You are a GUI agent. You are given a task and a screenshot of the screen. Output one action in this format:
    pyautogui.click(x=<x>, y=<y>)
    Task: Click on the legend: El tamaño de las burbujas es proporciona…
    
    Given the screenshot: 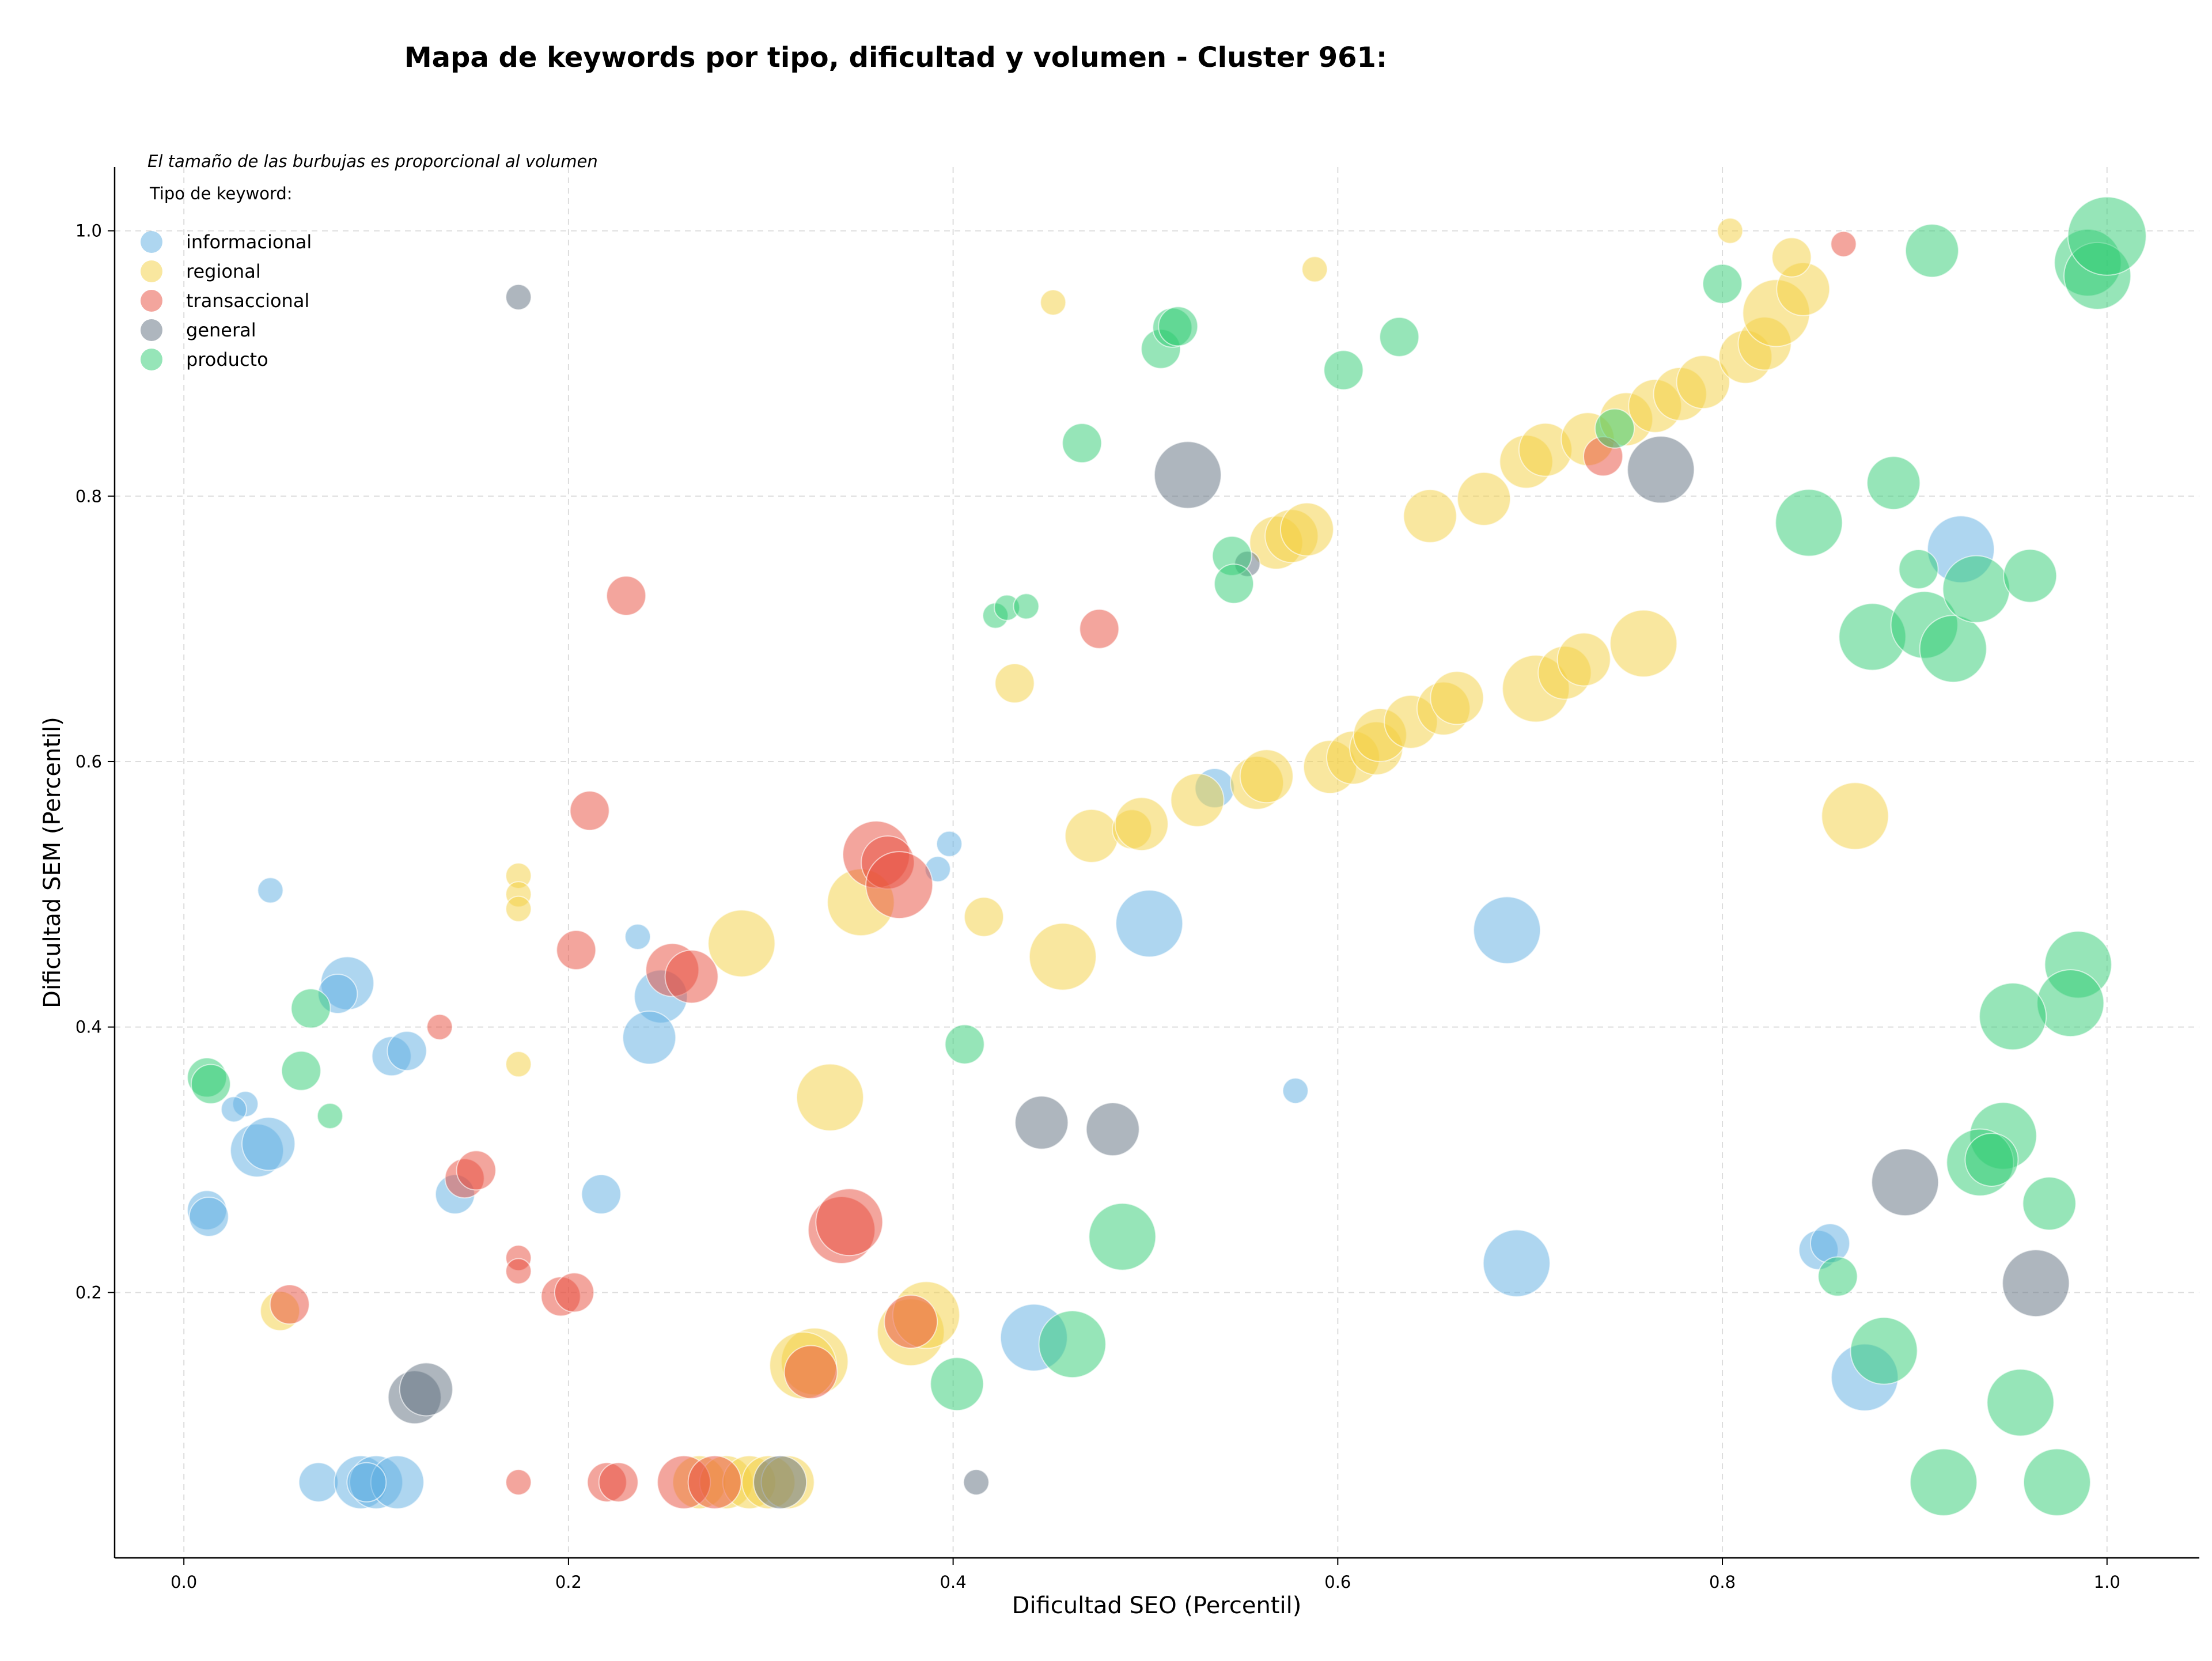 What is the action you would take?
    pyautogui.click(x=369, y=261)
    